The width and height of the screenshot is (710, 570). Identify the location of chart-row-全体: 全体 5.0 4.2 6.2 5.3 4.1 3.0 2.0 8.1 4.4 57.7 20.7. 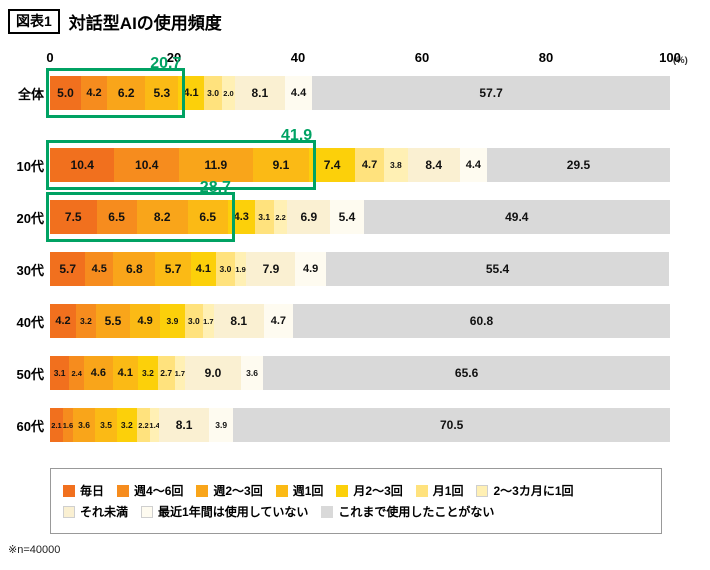
(355, 87).